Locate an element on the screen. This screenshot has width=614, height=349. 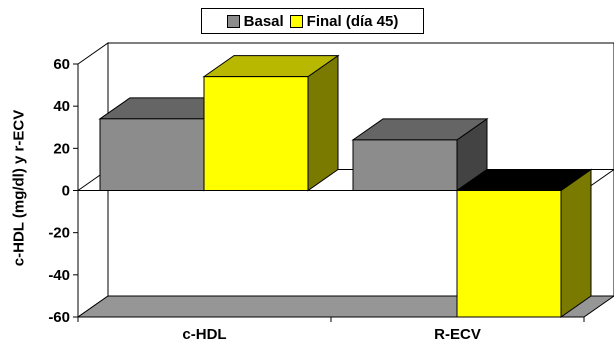
legend-item-basal: Basal is located at coordinates (255, 21).